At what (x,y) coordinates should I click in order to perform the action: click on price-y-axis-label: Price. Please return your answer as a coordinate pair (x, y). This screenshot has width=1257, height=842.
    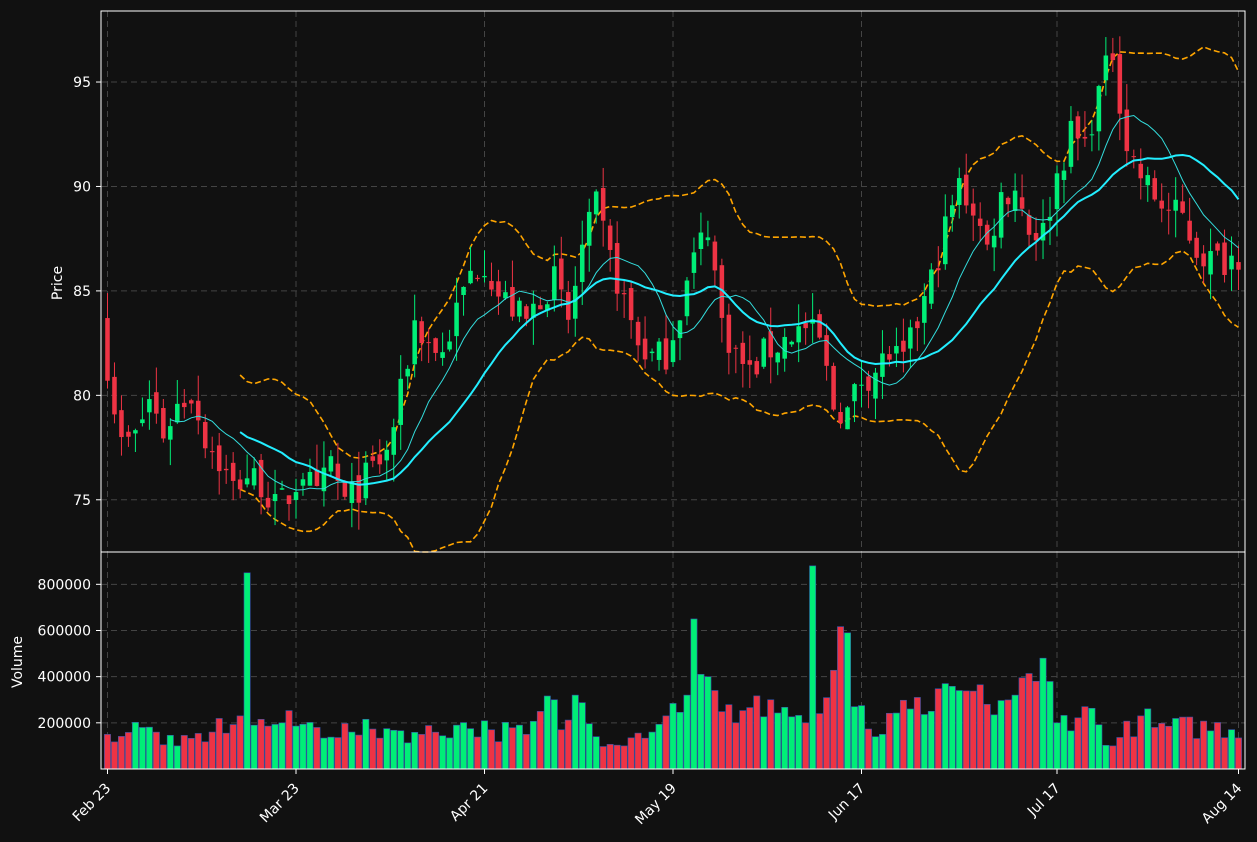
    Looking at the image, I should click on (58, 283).